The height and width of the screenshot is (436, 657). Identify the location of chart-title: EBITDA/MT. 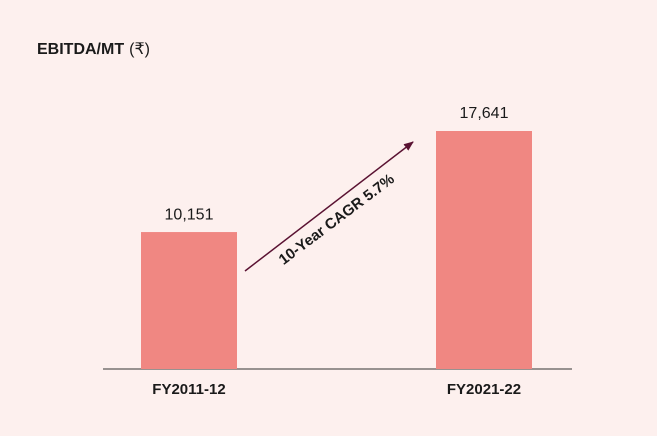
(80, 49).